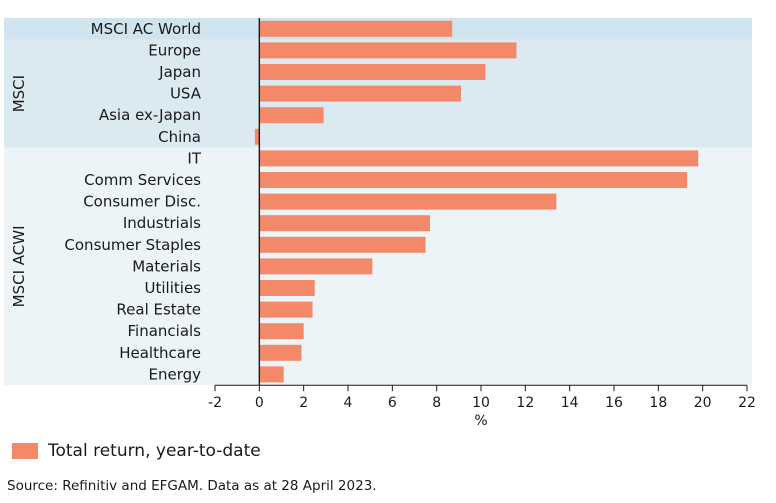 The height and width of the screenshot is (503, 776). Describe the element at coordinates (481, 403) in the screenshot. I see `x-tick-label: 10` at that location.